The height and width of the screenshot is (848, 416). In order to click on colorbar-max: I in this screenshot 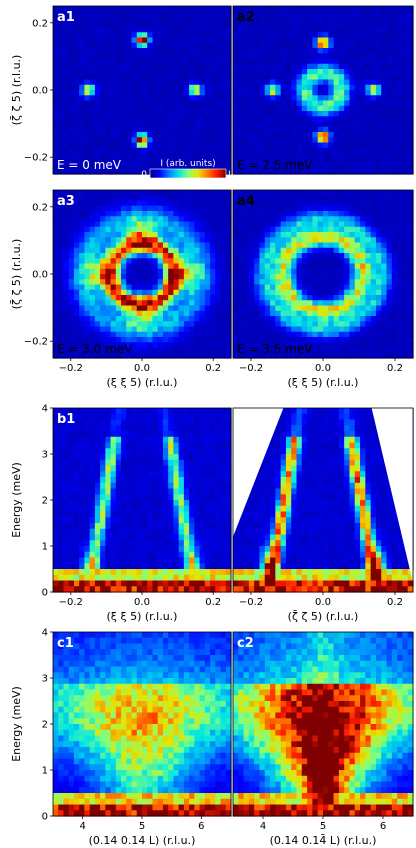, I will do `click(229, 175)`.